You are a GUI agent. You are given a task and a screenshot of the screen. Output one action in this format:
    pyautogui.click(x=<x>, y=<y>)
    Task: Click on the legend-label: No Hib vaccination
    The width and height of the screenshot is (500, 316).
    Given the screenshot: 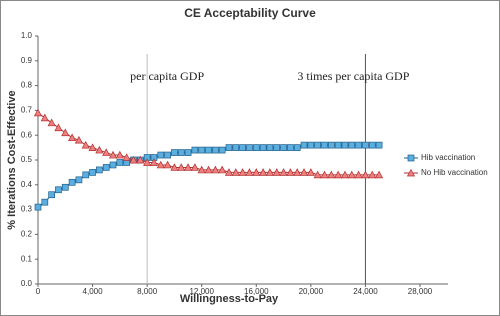 What is the action you would take?
    pyautogui.click(x=454, y=172)
    